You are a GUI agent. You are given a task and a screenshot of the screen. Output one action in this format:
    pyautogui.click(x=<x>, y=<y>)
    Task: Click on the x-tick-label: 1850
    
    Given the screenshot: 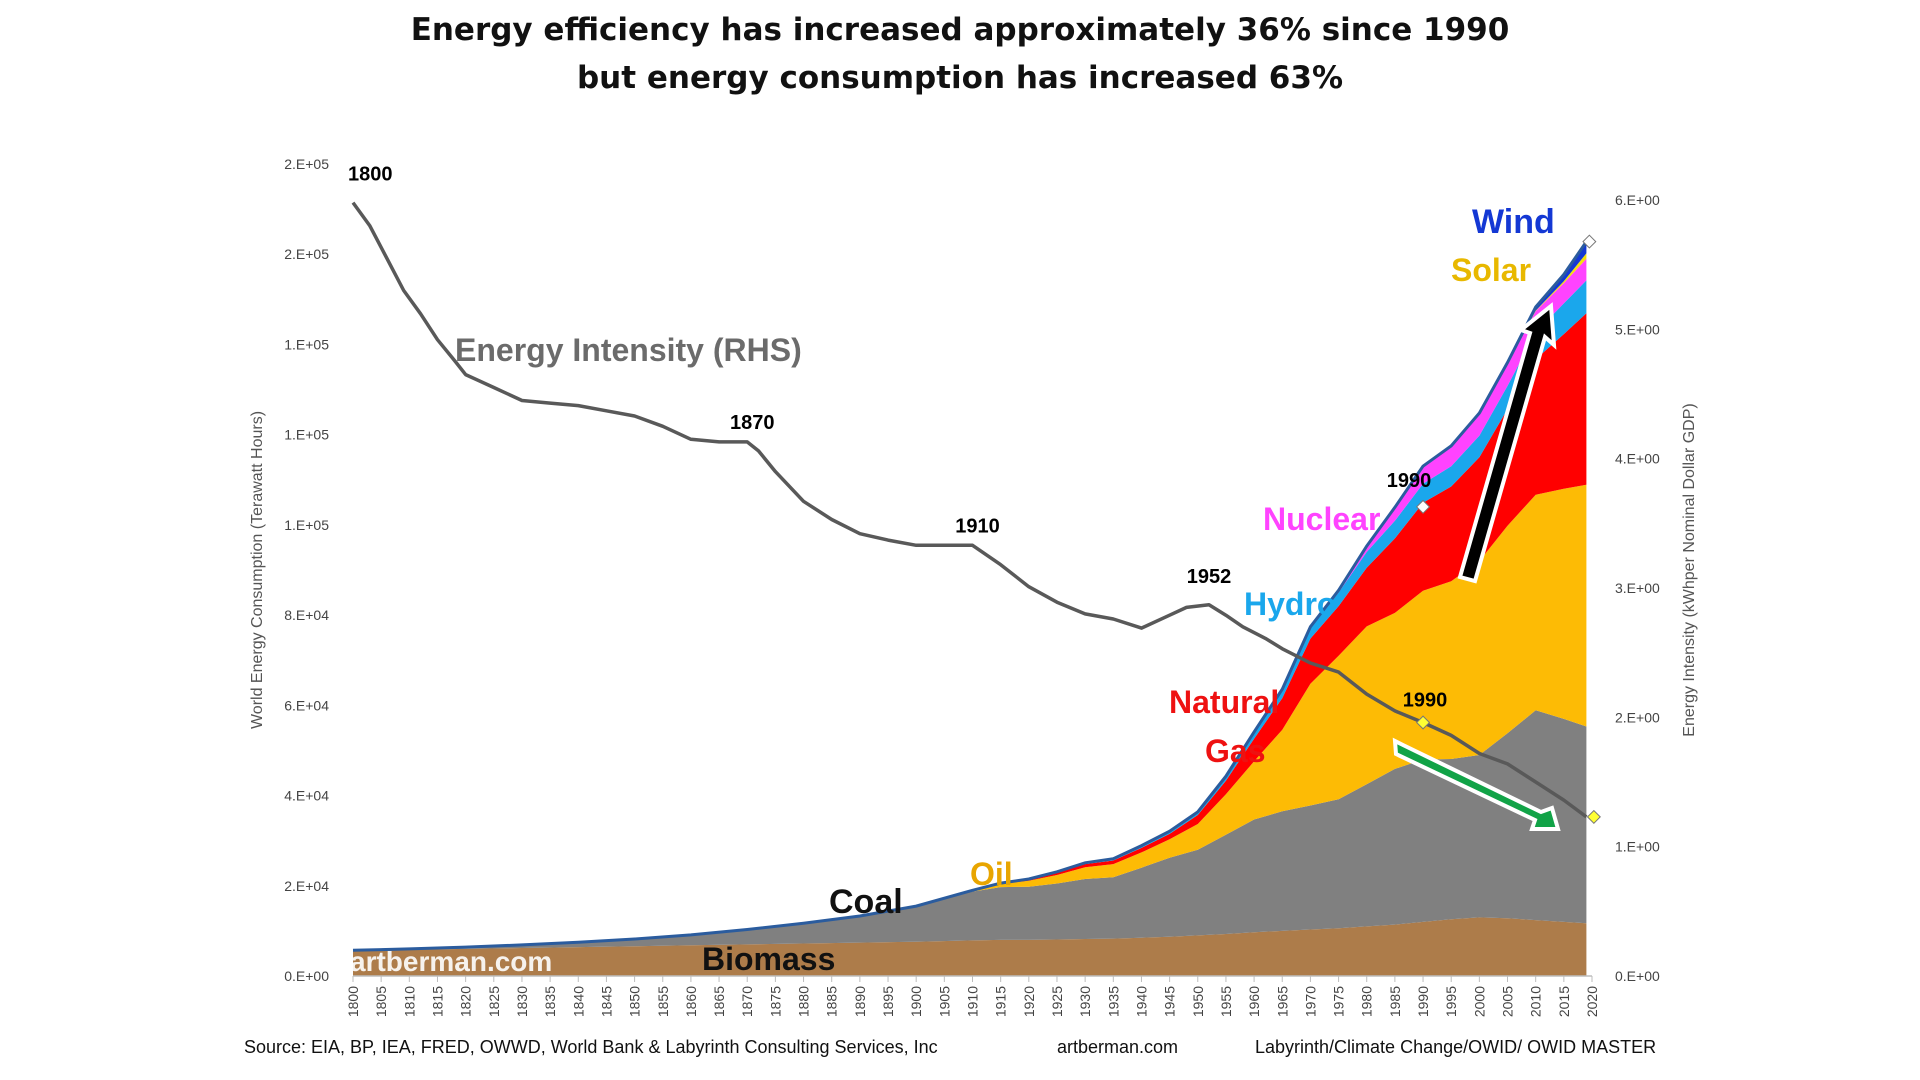 What is the action you would take?
    pyautogui.click(x=635, y=1001)
    